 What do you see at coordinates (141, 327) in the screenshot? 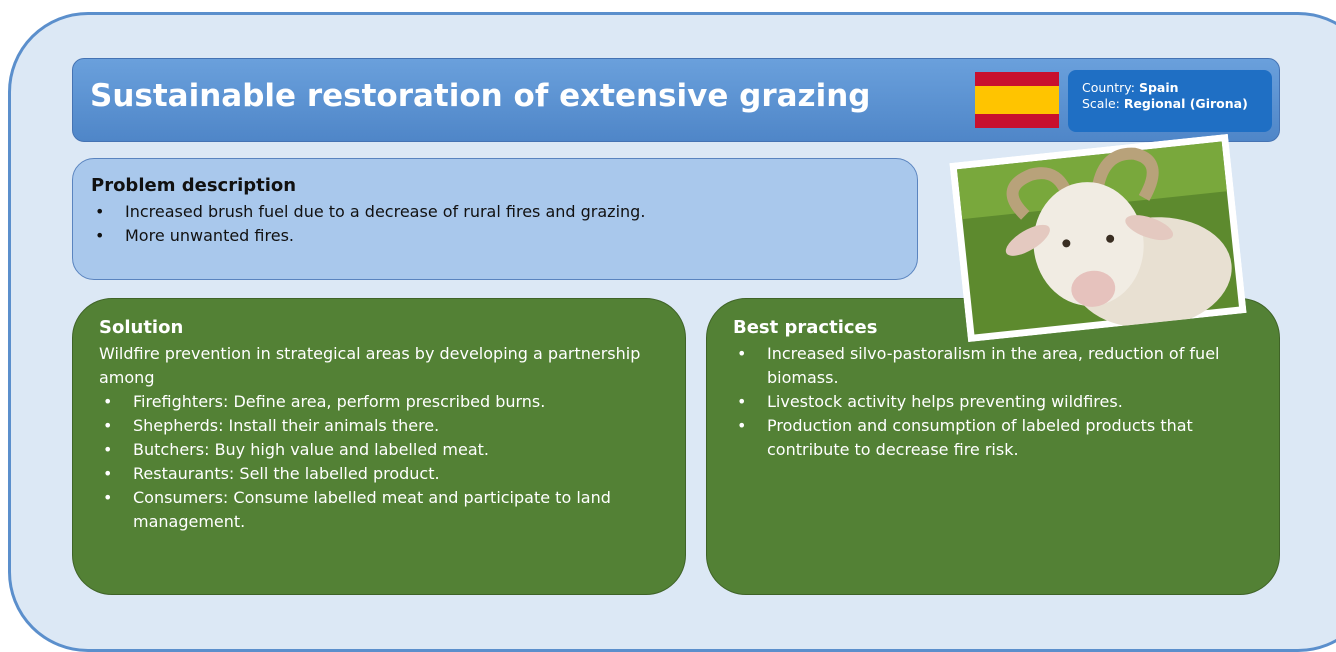
I see `heading: Solution` at bounding box center [141, 327].